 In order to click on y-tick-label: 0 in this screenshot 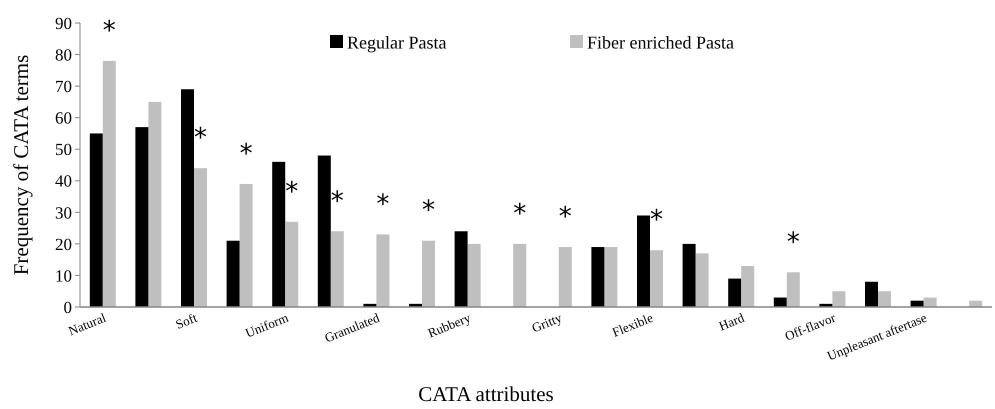, I will do `click(68, 307)`.